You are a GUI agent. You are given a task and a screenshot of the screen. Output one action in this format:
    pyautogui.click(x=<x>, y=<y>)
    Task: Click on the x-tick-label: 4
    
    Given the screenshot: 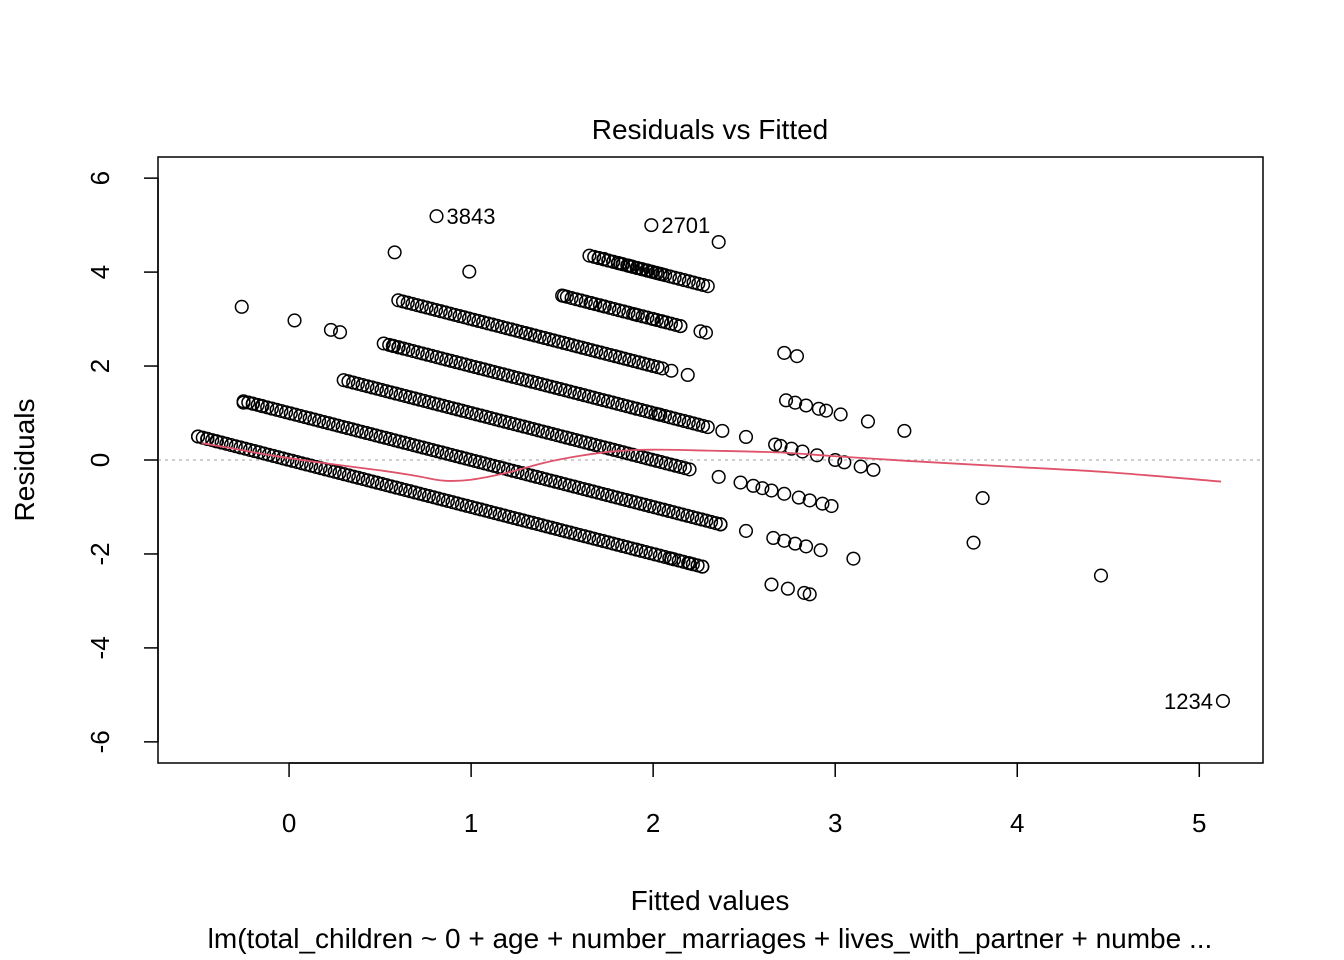 What is the action you would take?
    pyautogui.click(x=1017, y=823)
    